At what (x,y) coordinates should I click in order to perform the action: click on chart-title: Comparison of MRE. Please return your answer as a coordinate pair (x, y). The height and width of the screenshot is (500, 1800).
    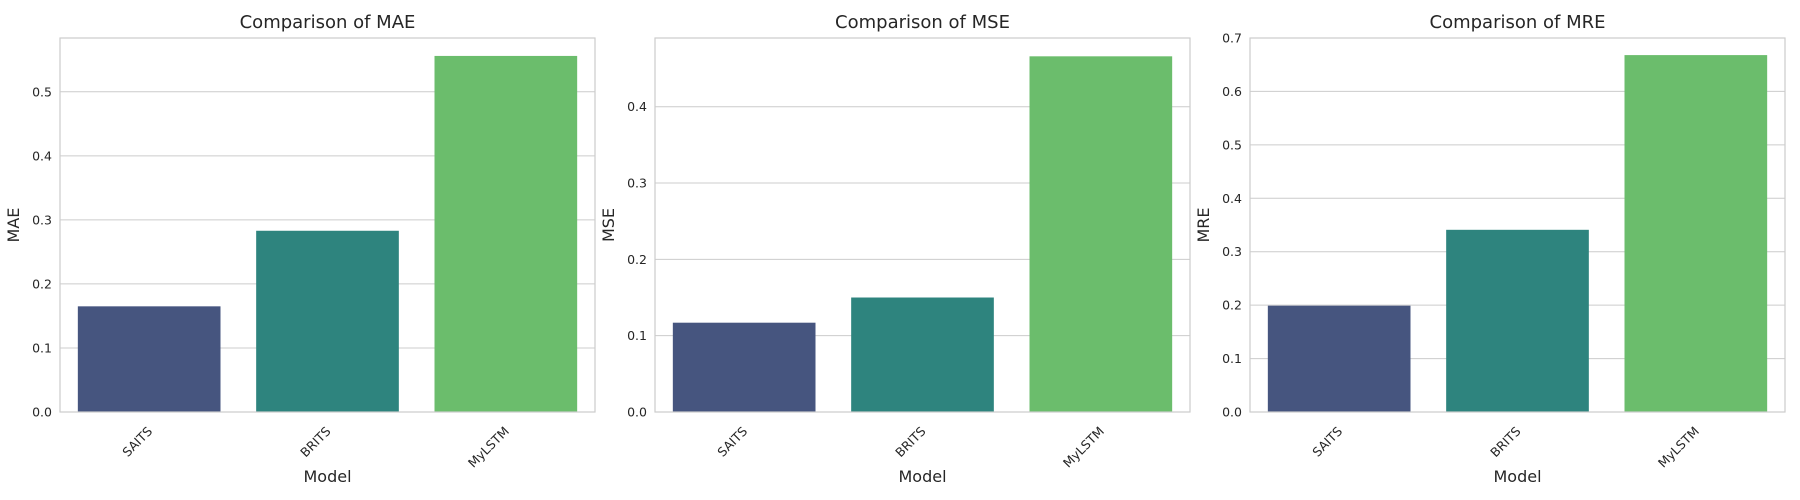
    Looking at the image, I should click on (1518, 22).